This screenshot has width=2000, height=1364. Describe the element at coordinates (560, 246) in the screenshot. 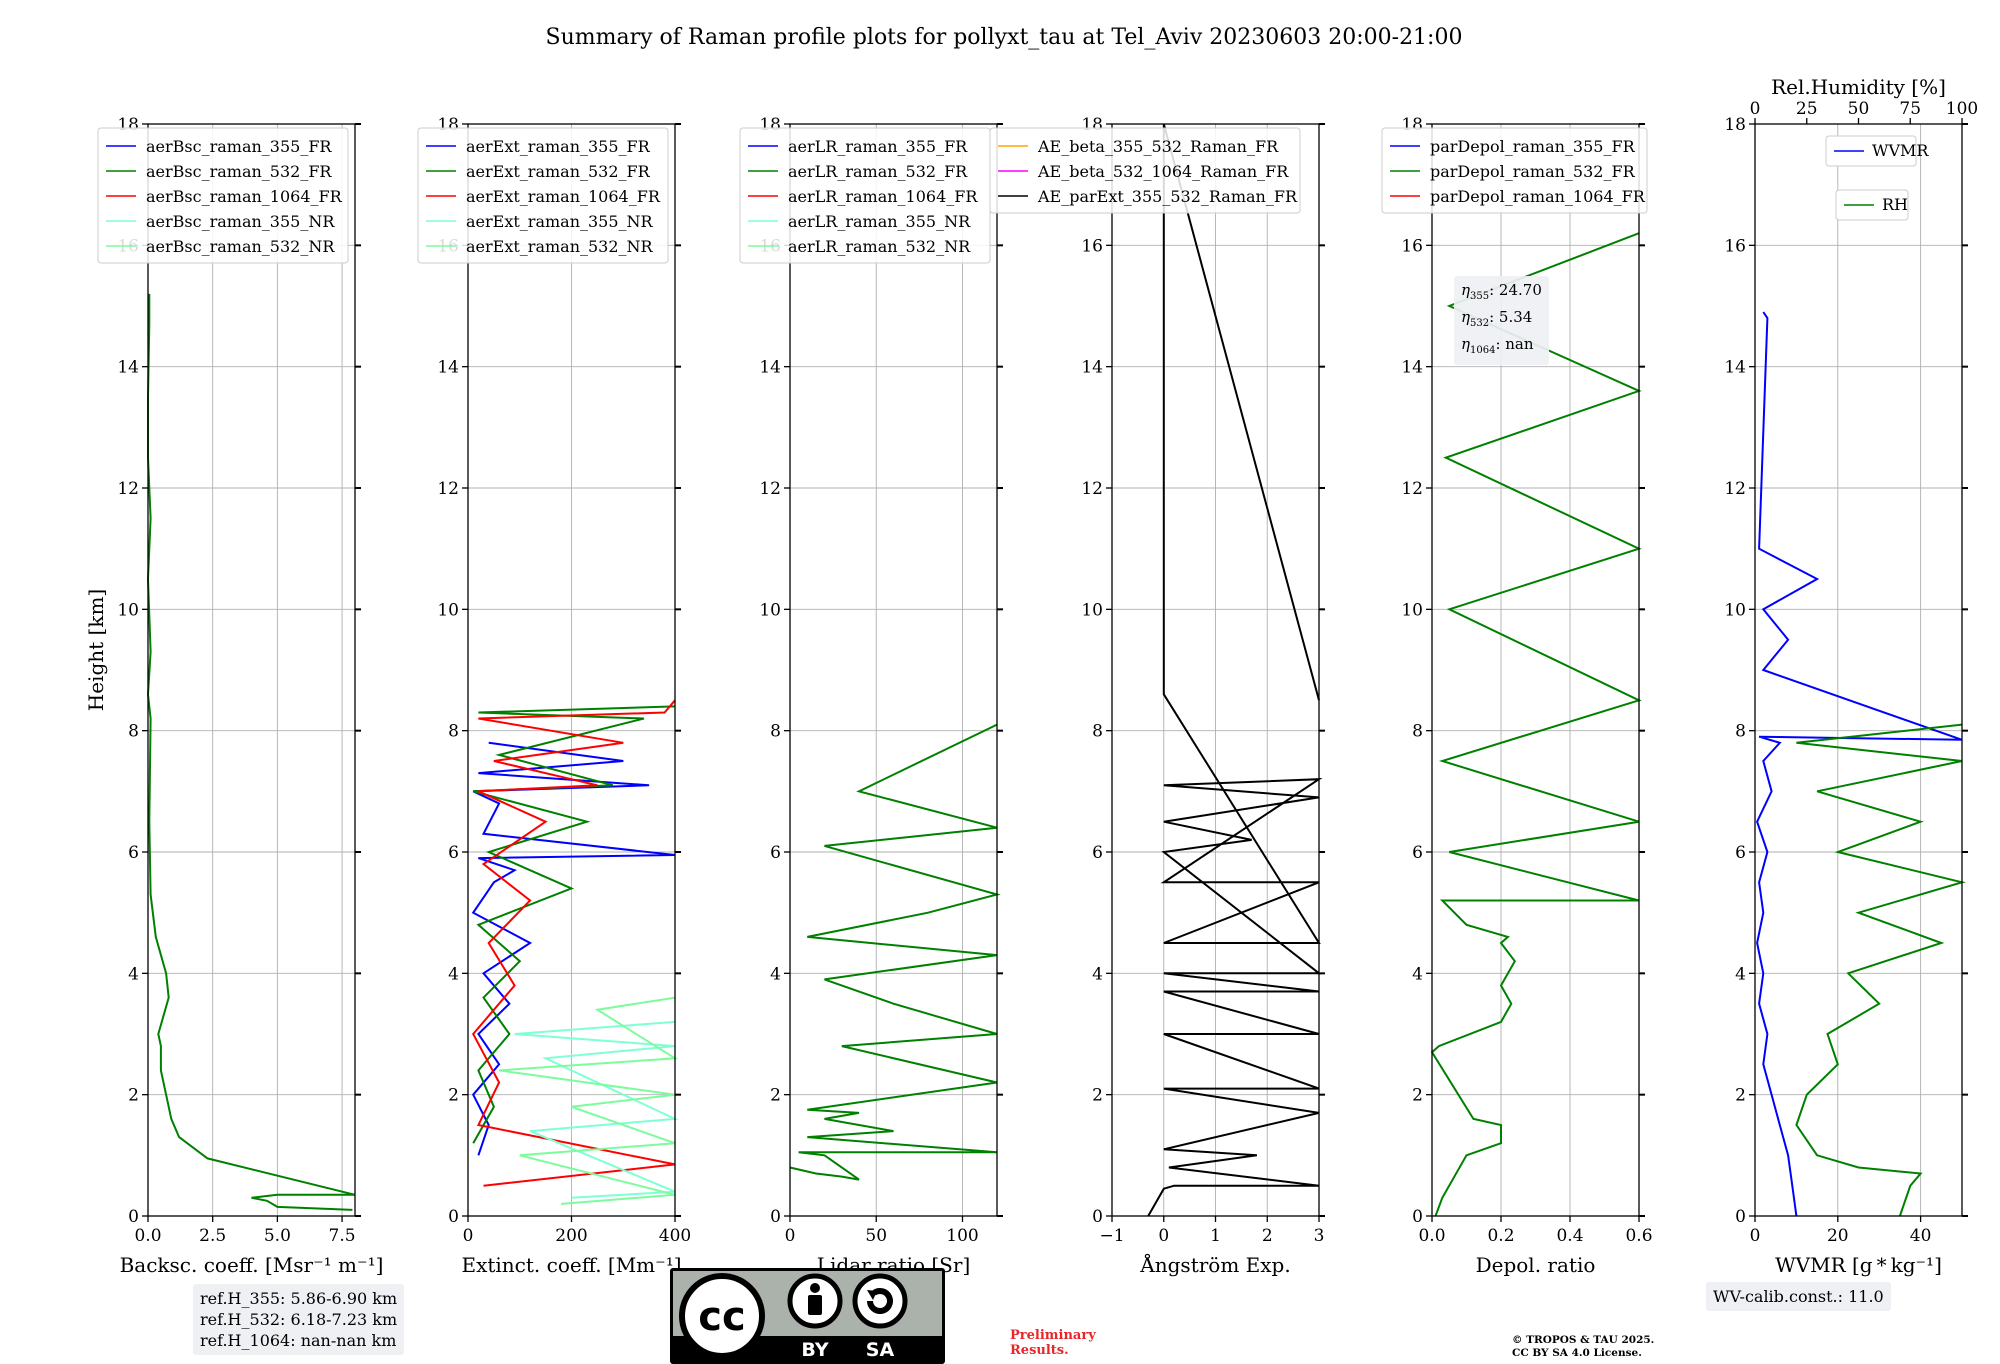

I see `legend-label: aerExt_raman_532_NR` at that location.